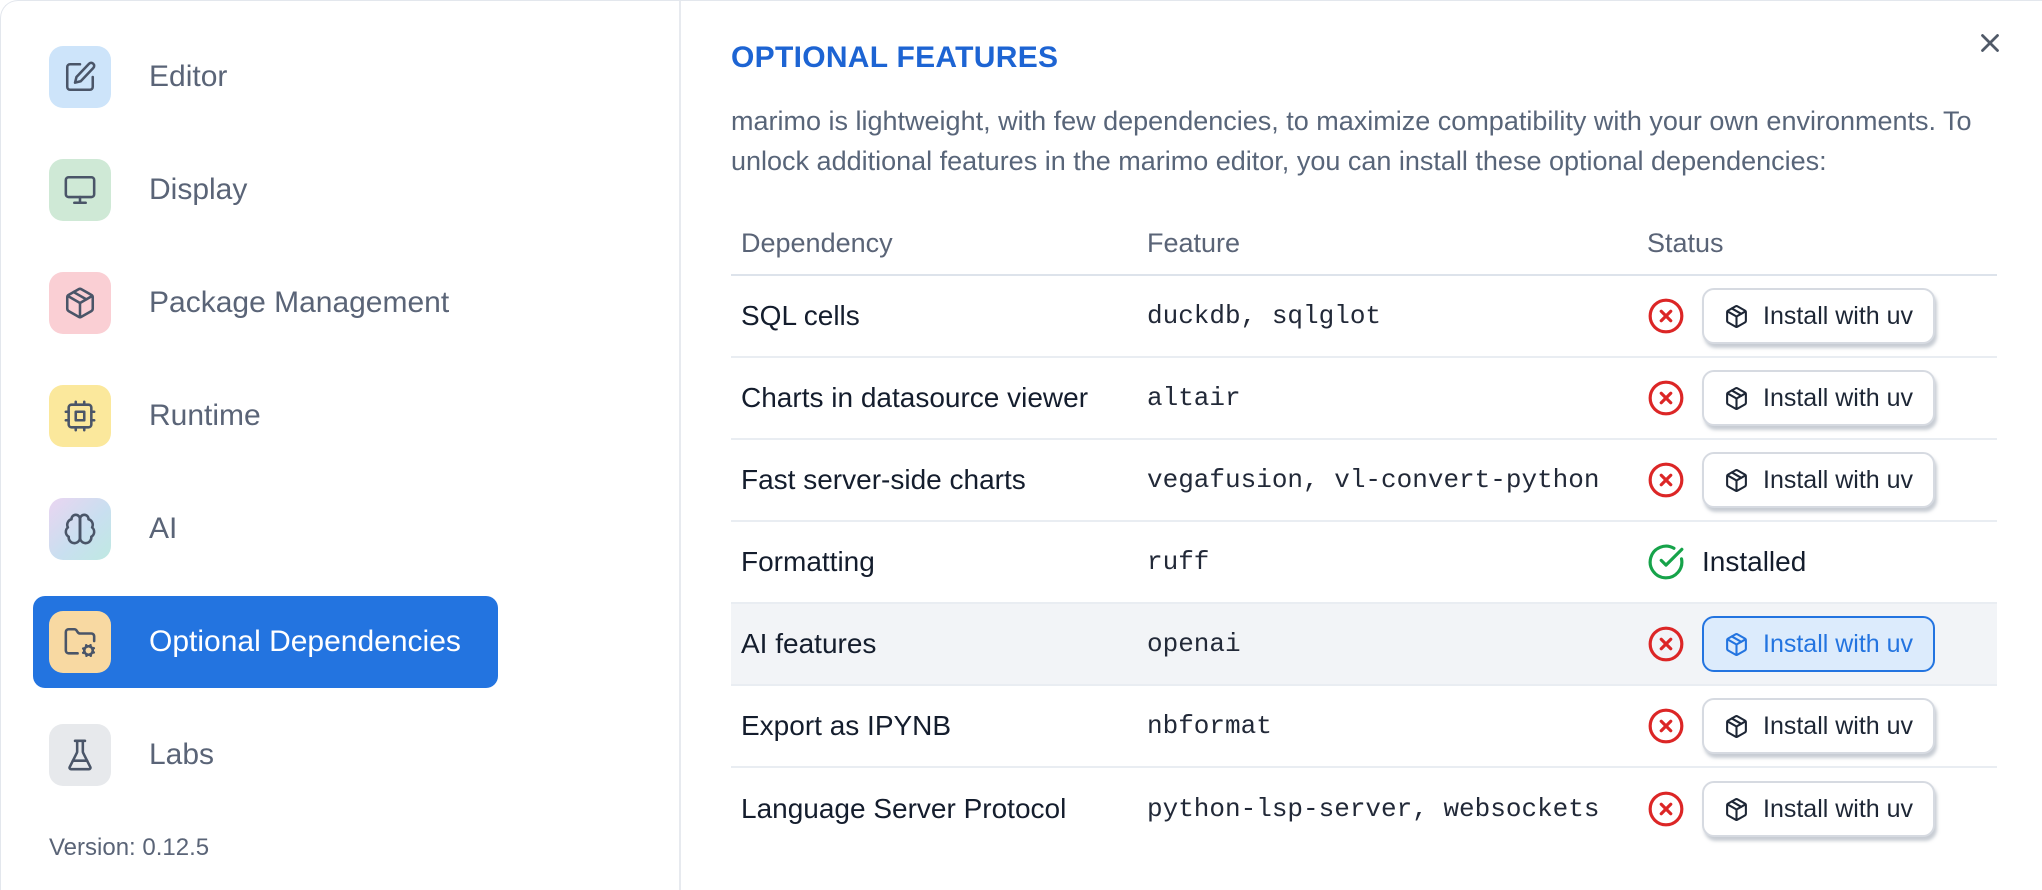  Describe the element at coordinates (305, 641) in the screenshot. I see `sidebar-item-label: Optional Dependencies` at that location.